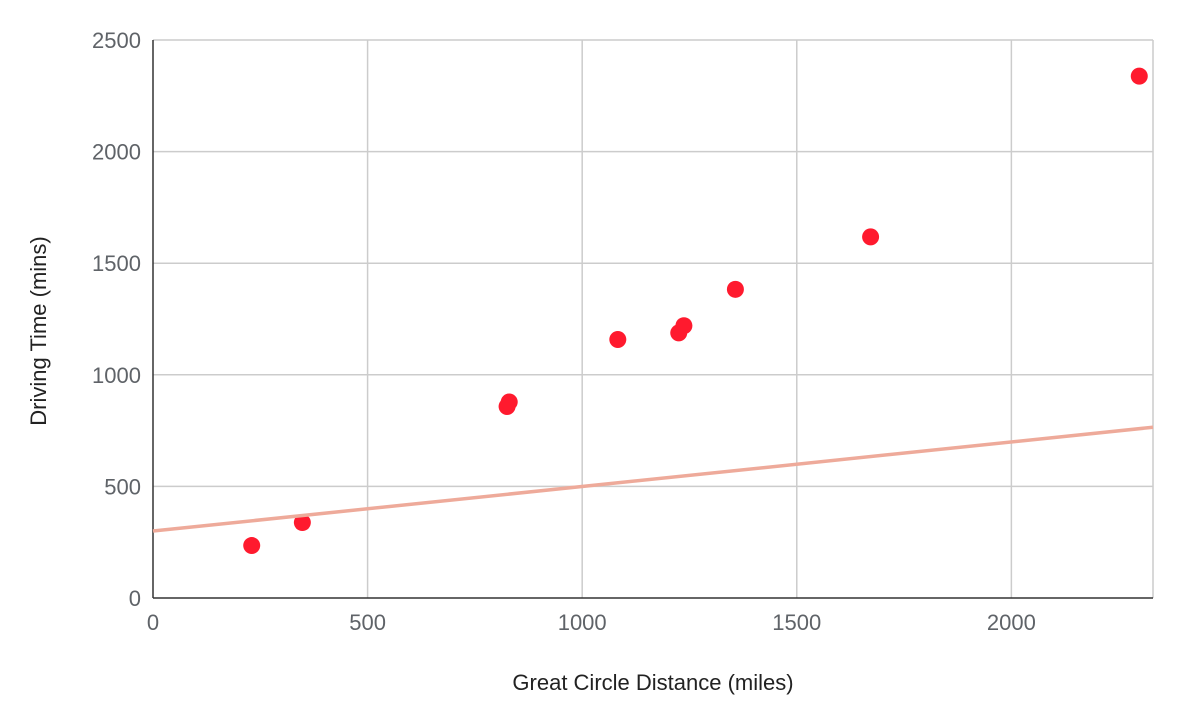 This screenshot has height=718, width=1184. Describe the element at coordinates (116, 263) in the screenshot. I see `y-tick-label: 1500` at that location.